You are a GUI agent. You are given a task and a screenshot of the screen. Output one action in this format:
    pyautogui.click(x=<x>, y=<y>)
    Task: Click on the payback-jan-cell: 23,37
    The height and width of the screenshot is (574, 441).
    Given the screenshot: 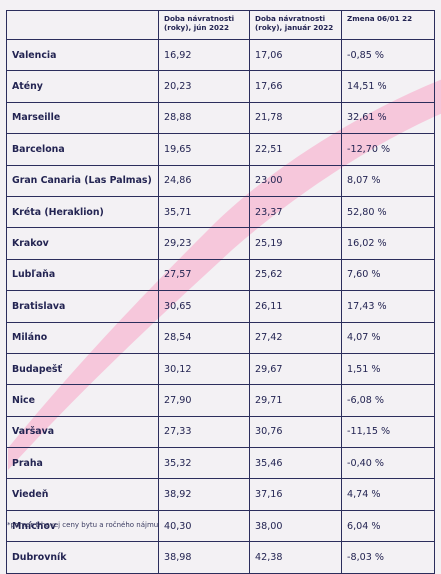 What is the action you would take?
    pyautogui.click(x=295, y=212)
    